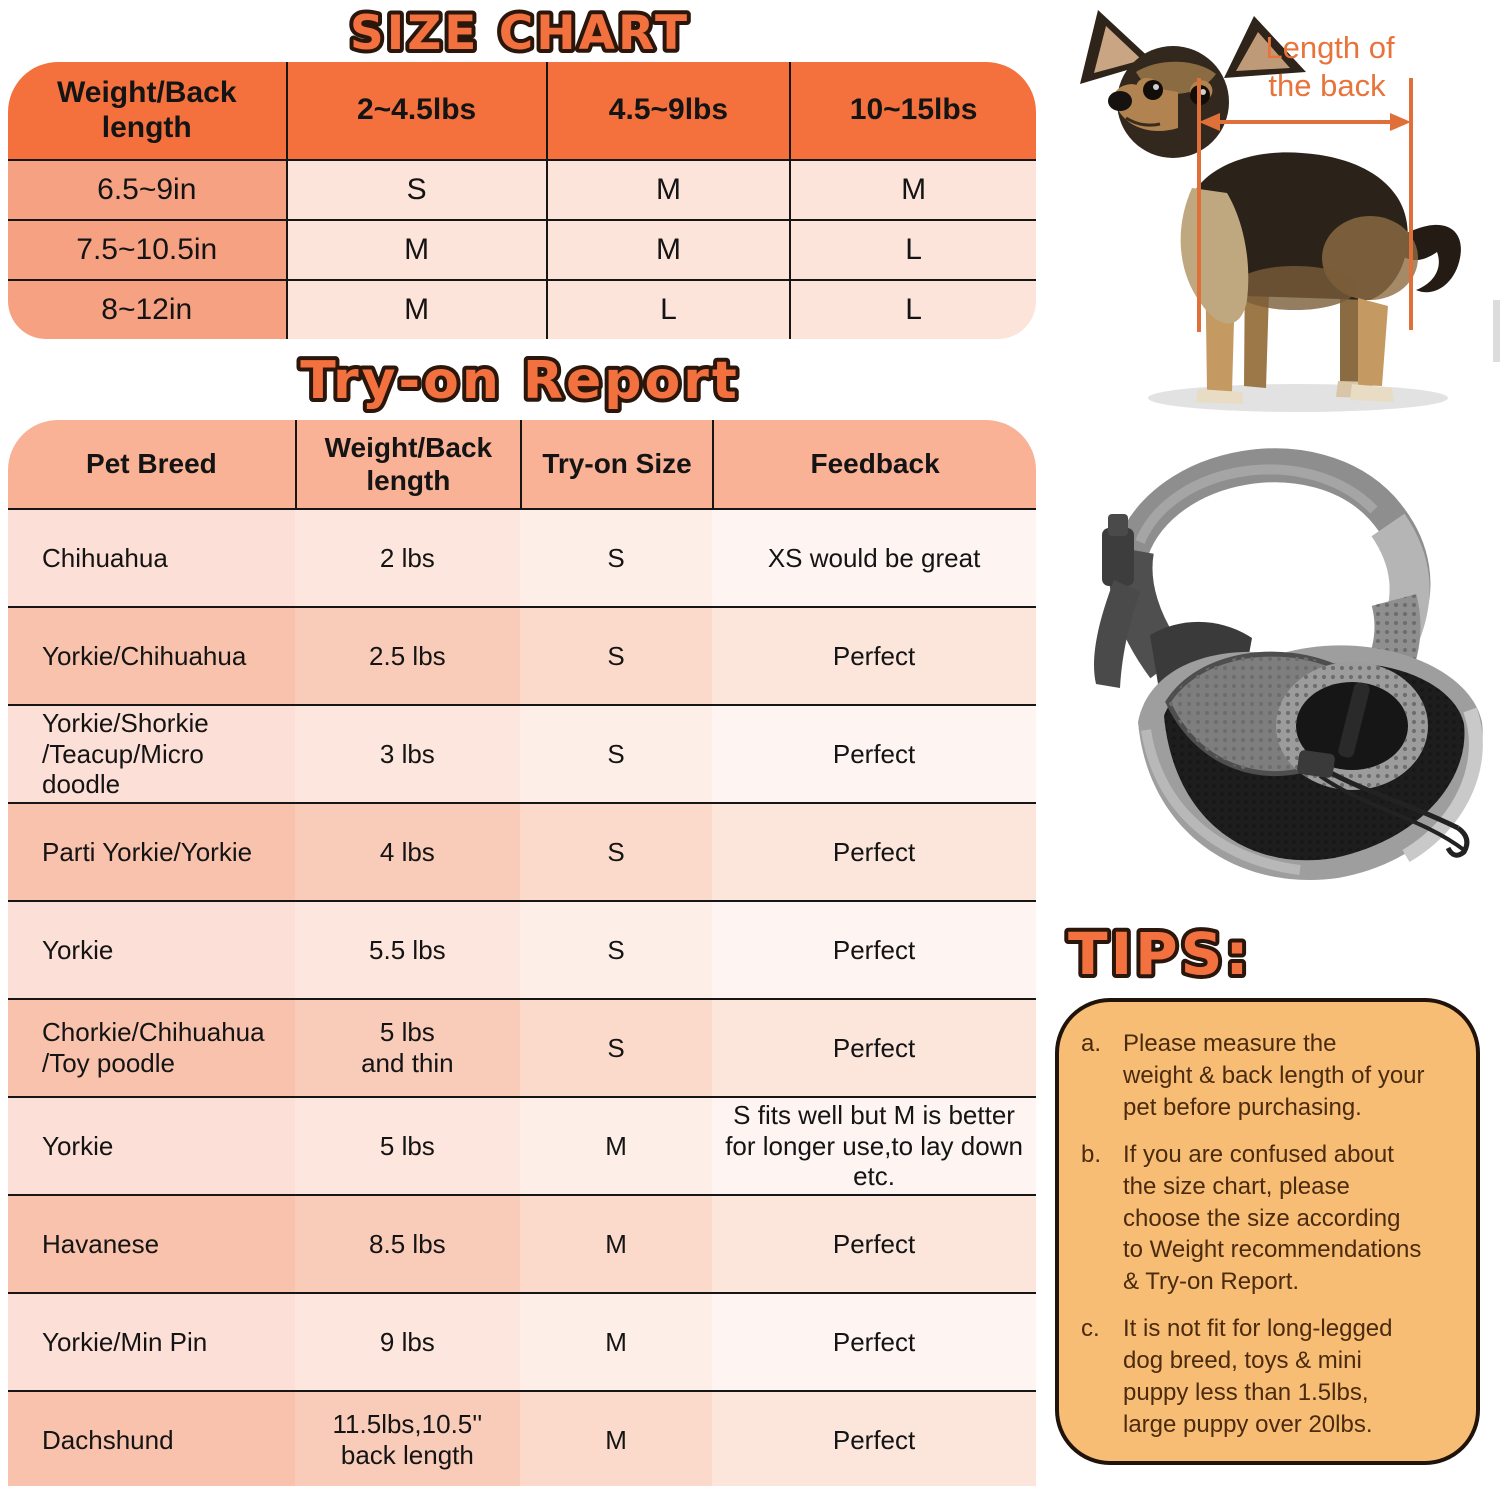 The height and width of the screenshot is (1486, 1500). I want to click on size-chart-row: 7.5~10.5in M M L, so click(522, 249).